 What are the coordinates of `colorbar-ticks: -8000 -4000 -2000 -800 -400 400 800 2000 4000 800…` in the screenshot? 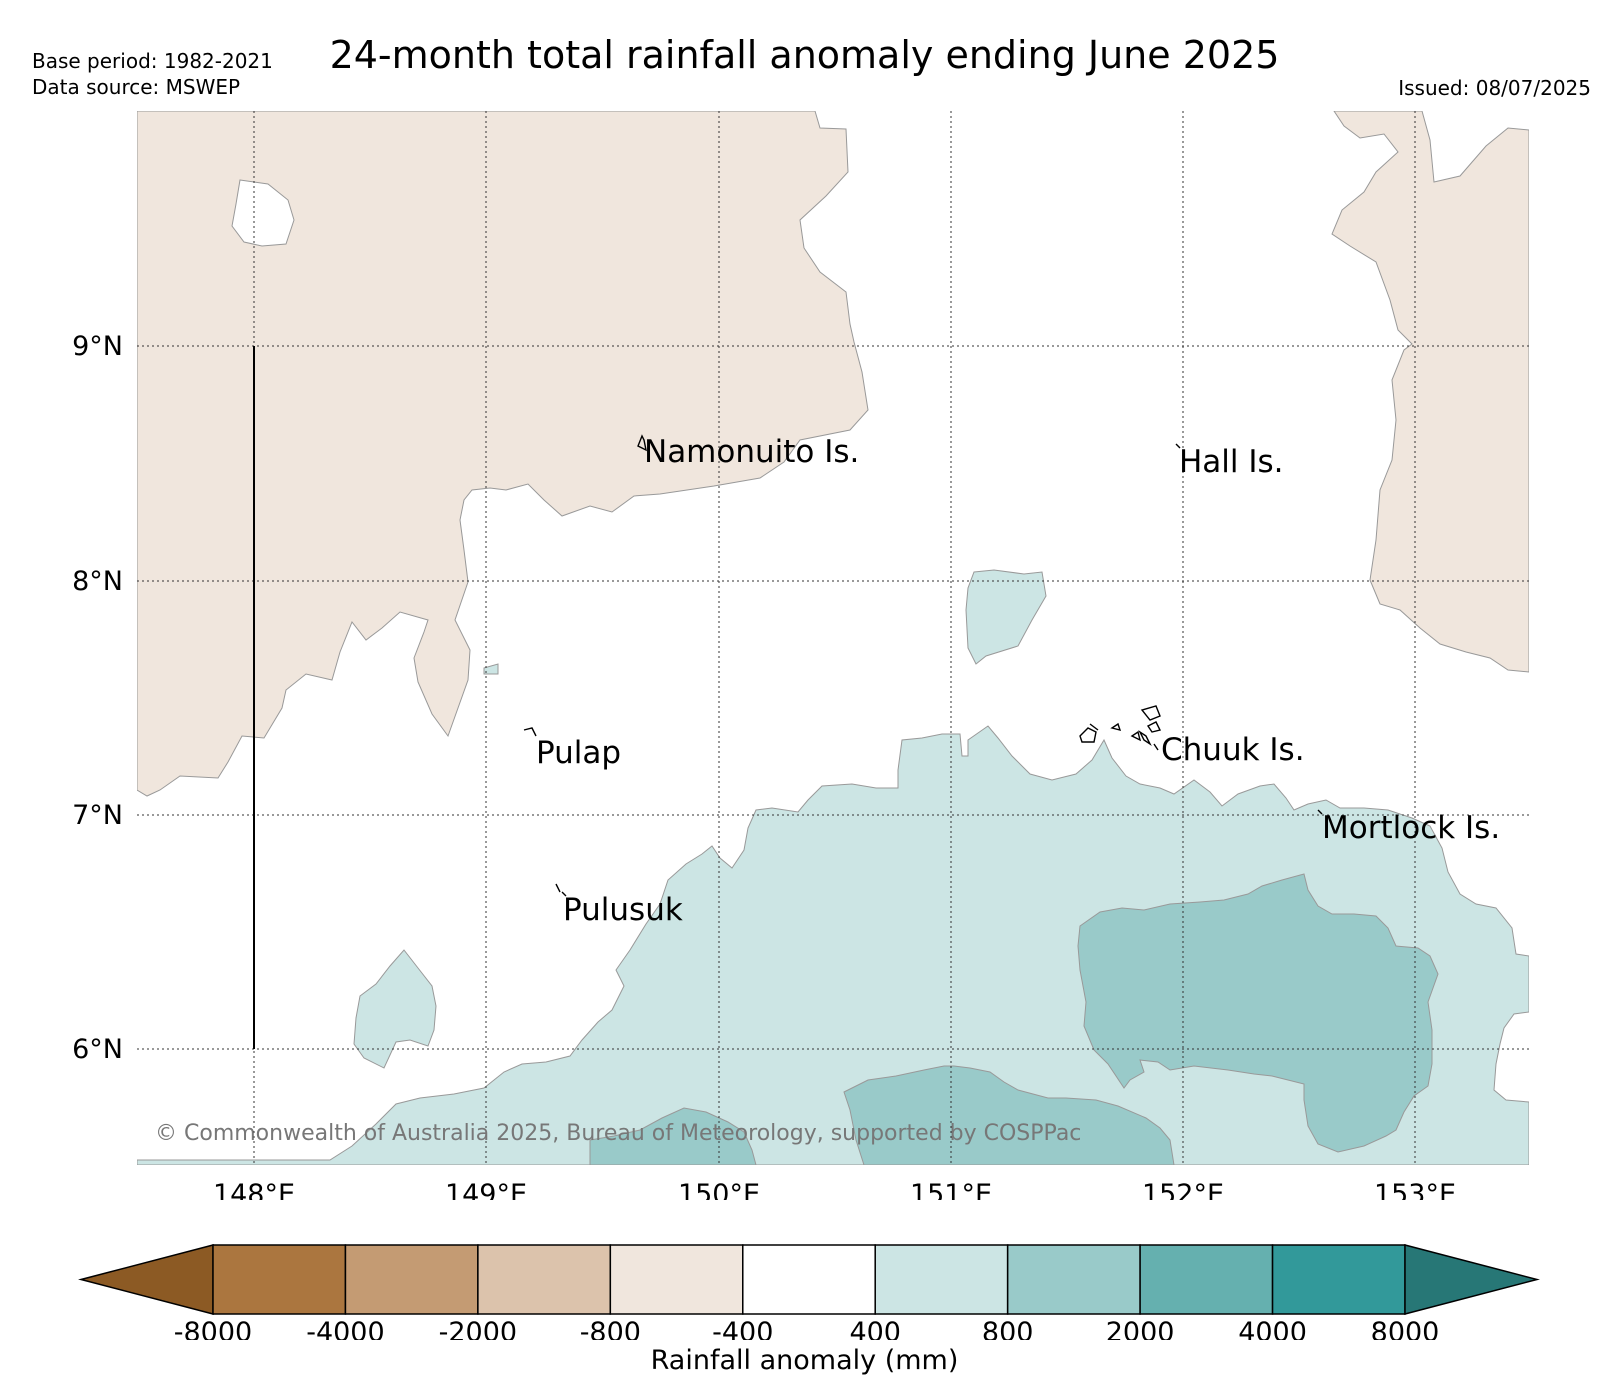 It's located at (807, 1328).